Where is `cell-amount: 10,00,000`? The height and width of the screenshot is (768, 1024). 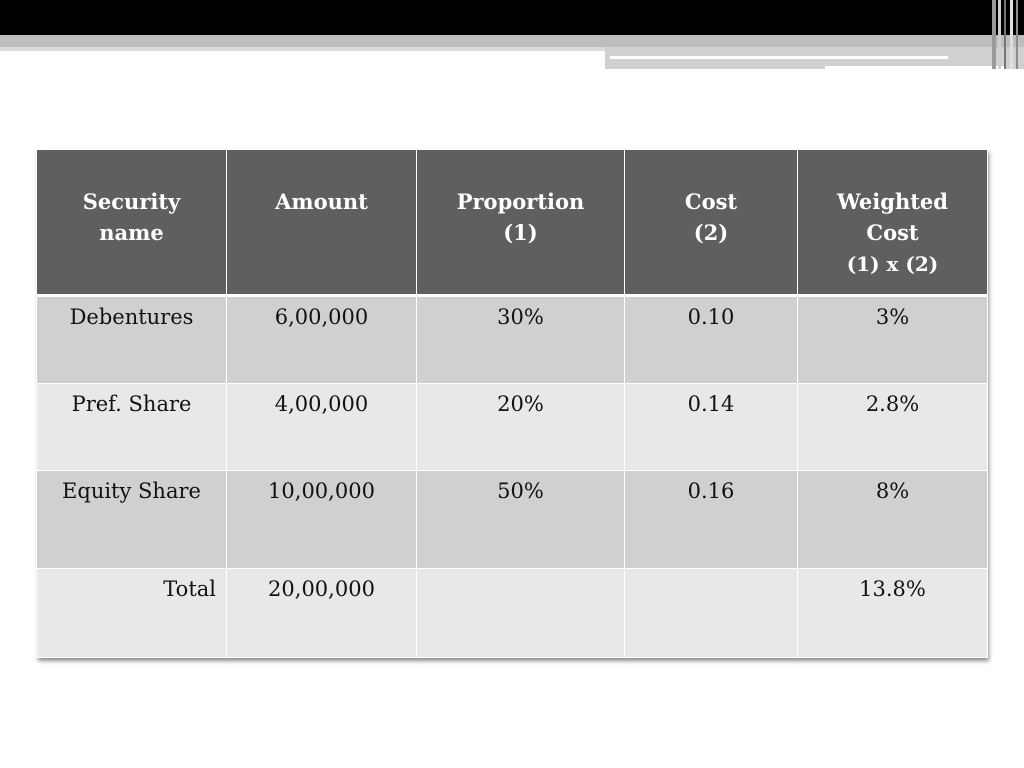 cell-amount: 10,00,000 is located at coordinates (321, 520).